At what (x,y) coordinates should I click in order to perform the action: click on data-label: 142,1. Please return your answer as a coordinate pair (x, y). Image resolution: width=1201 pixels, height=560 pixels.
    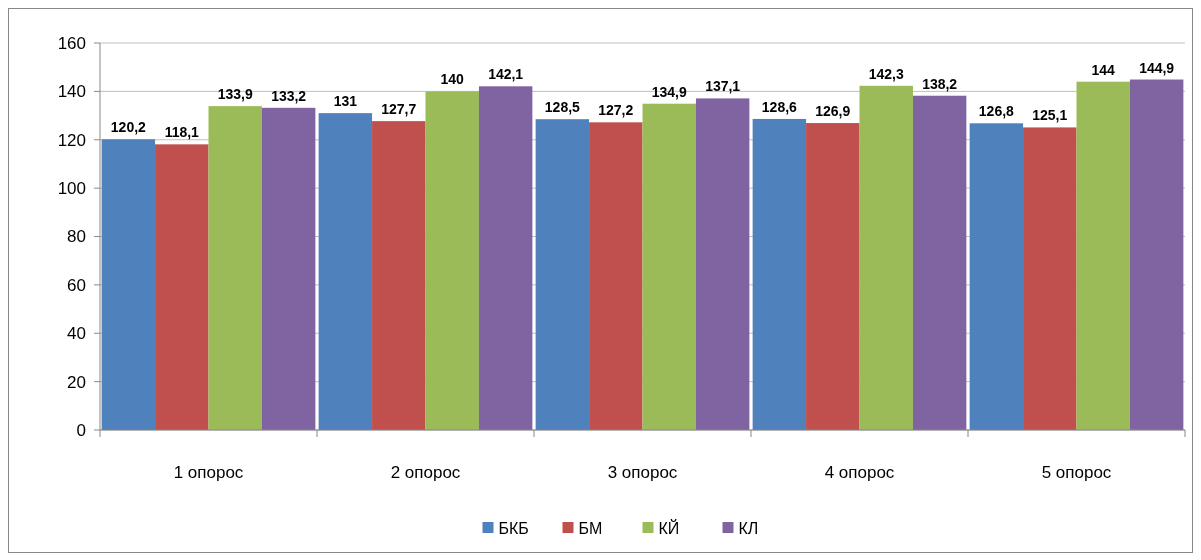
    Looking at the image, I should click on (506, 74).